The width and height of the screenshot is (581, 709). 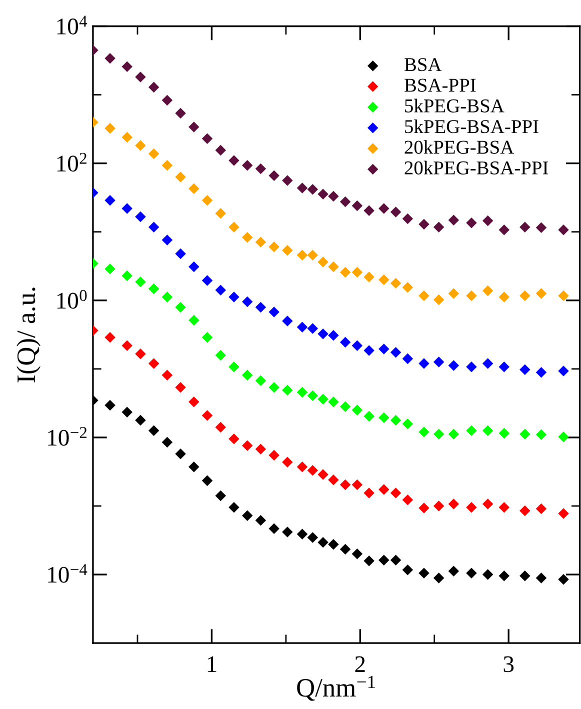 What do you see at coordinates (459, 147) in the screenshot?
I see `legend-label: 20kPEG-BSA` at bounding box center [459, 147].